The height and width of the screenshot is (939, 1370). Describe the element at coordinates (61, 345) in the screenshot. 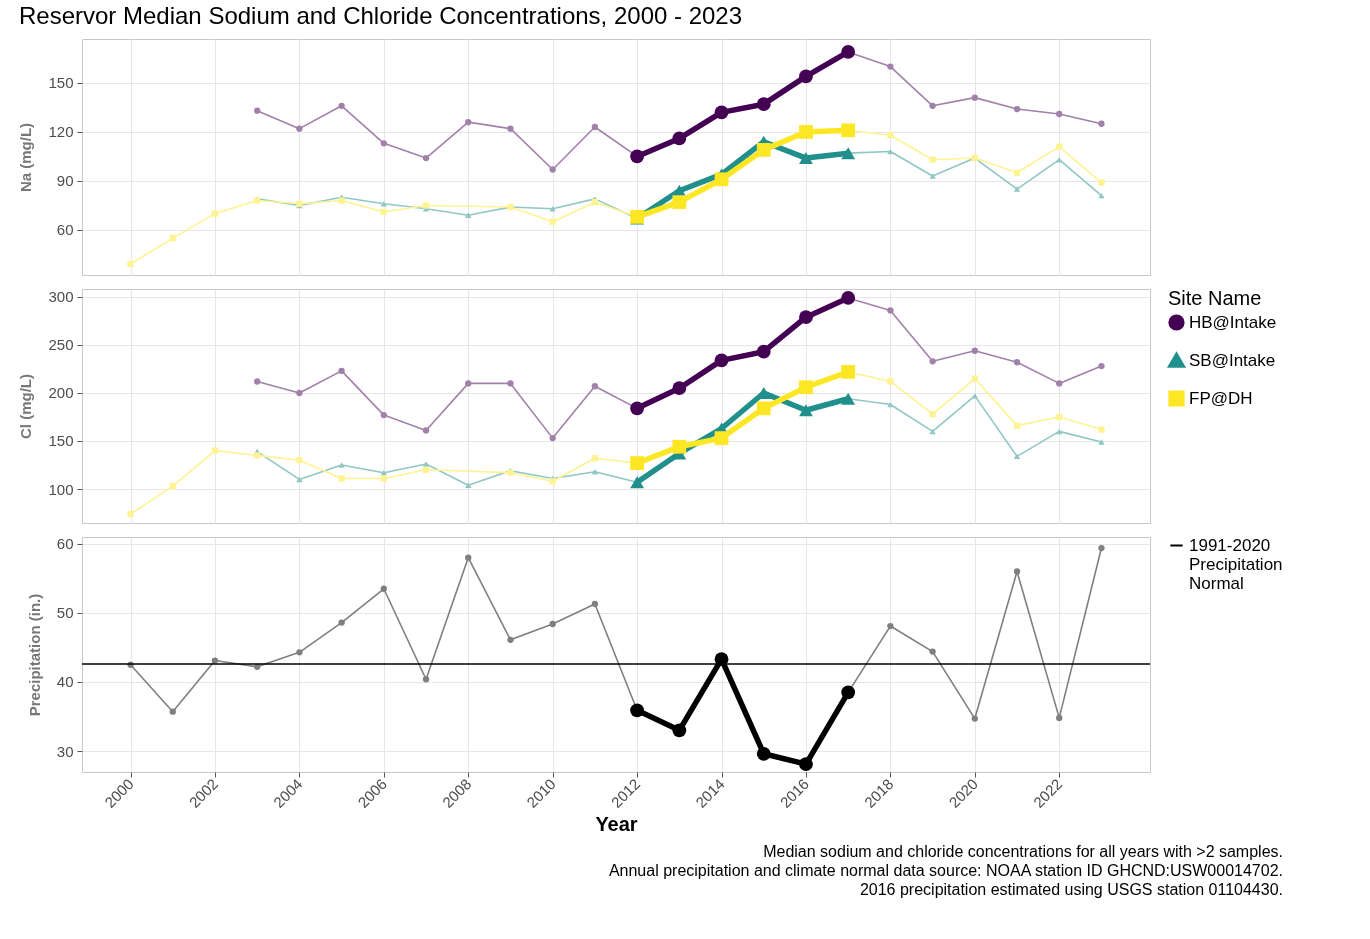

I see `y-tick-label: 250` at that location.